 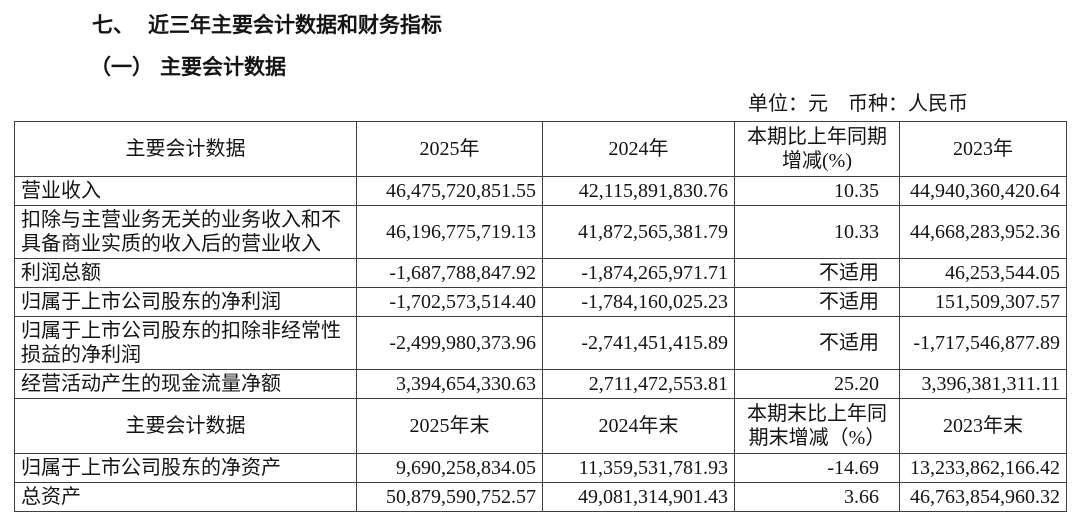 I want to click on value-2023-cell: 151,509,307.57, so click(x=983, y=302).